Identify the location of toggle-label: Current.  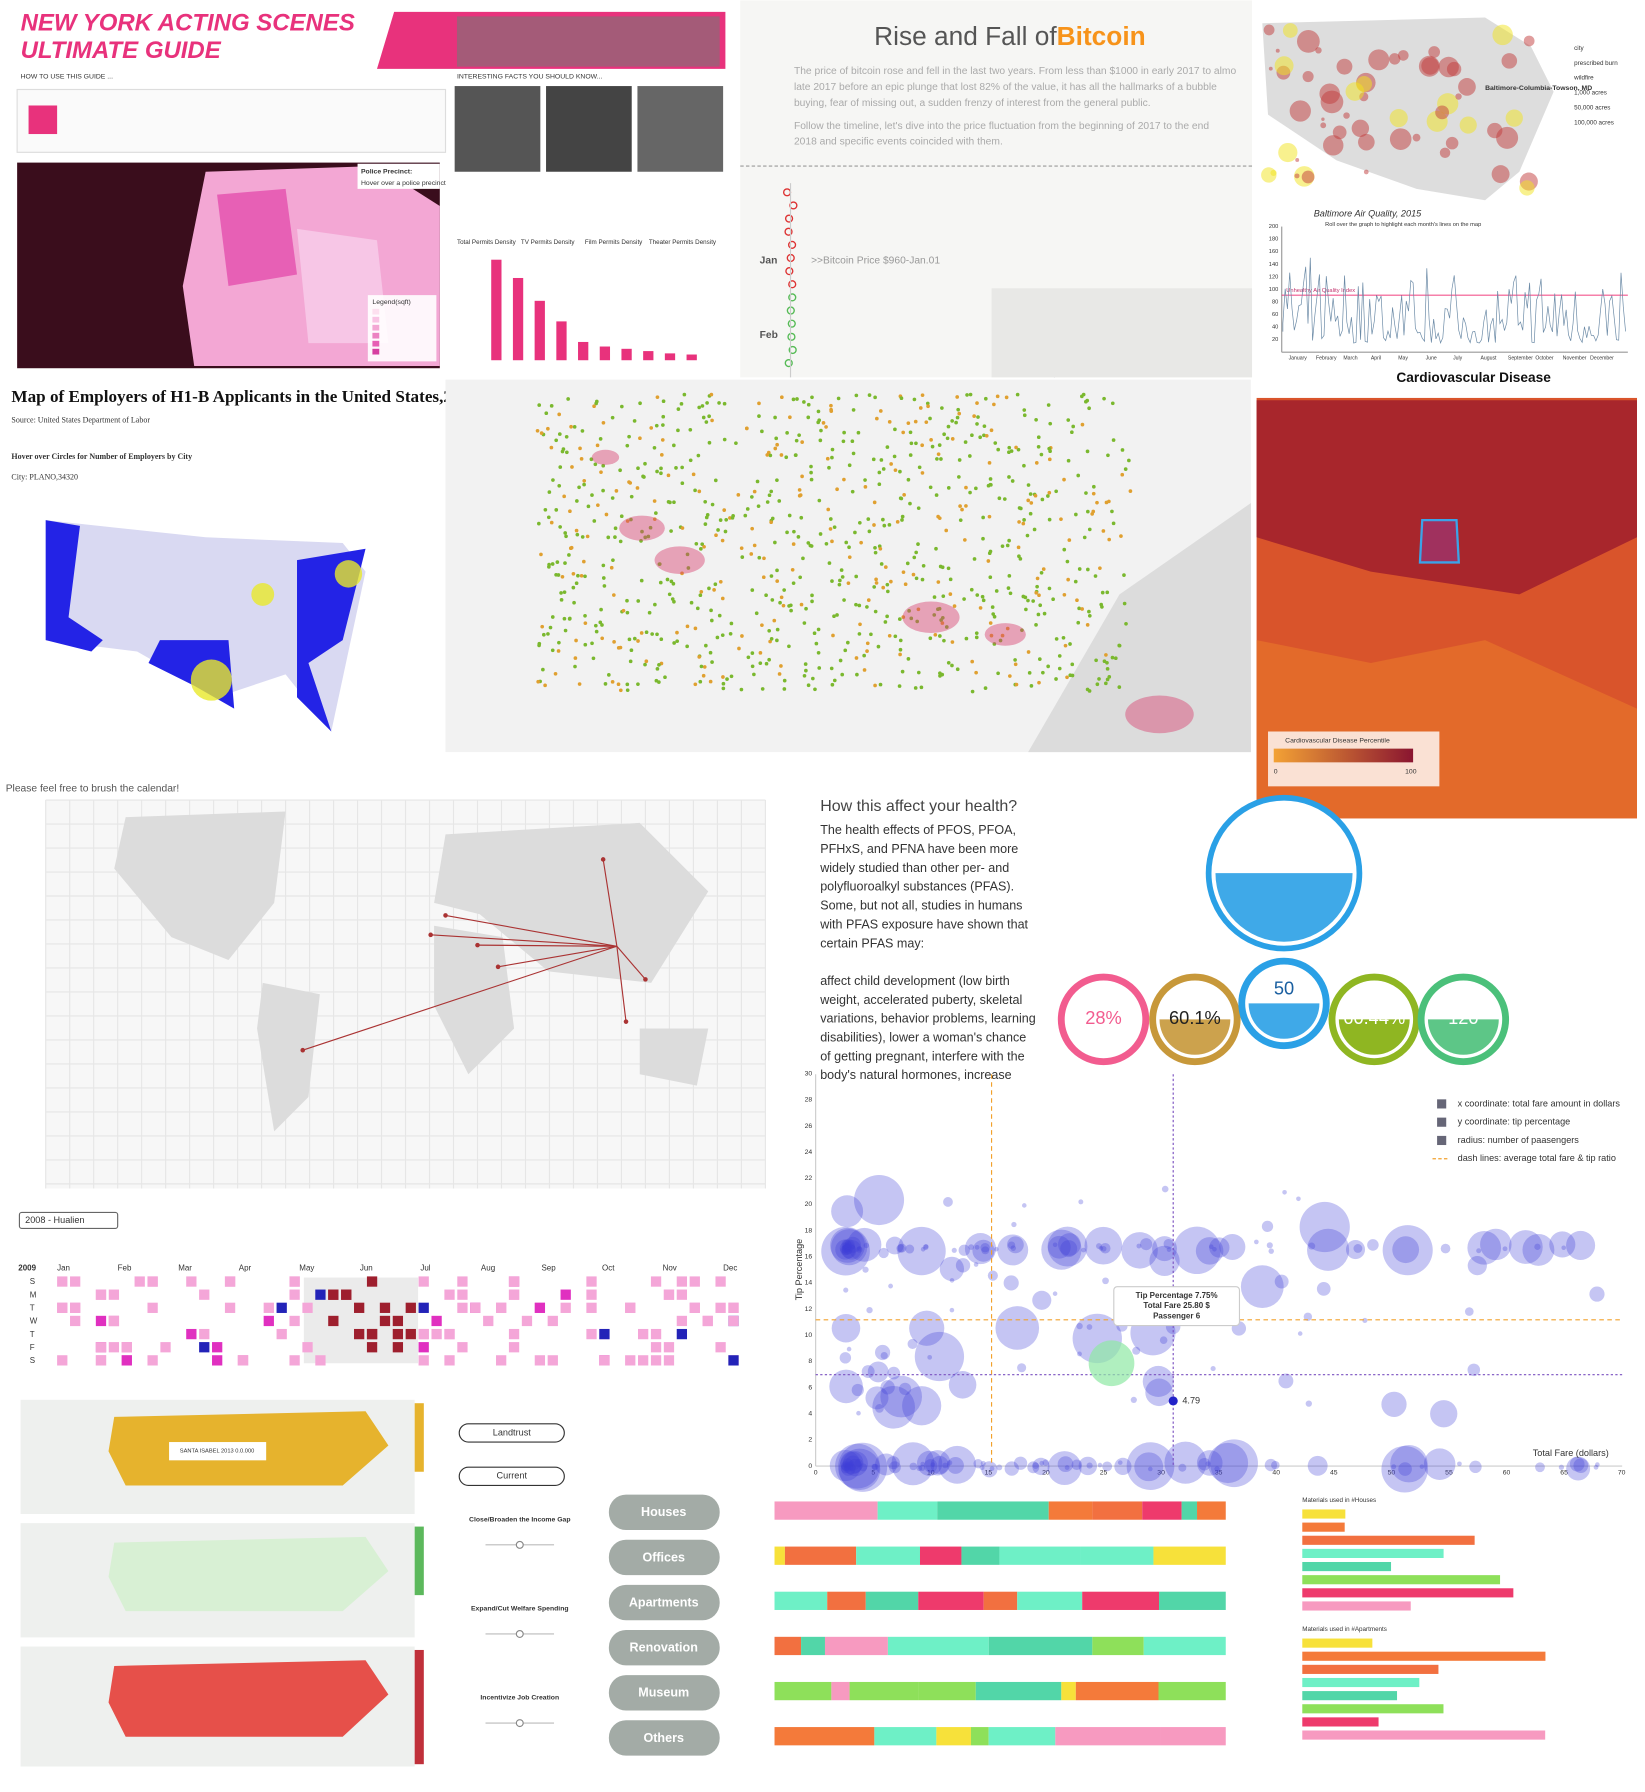
(512, 1476).